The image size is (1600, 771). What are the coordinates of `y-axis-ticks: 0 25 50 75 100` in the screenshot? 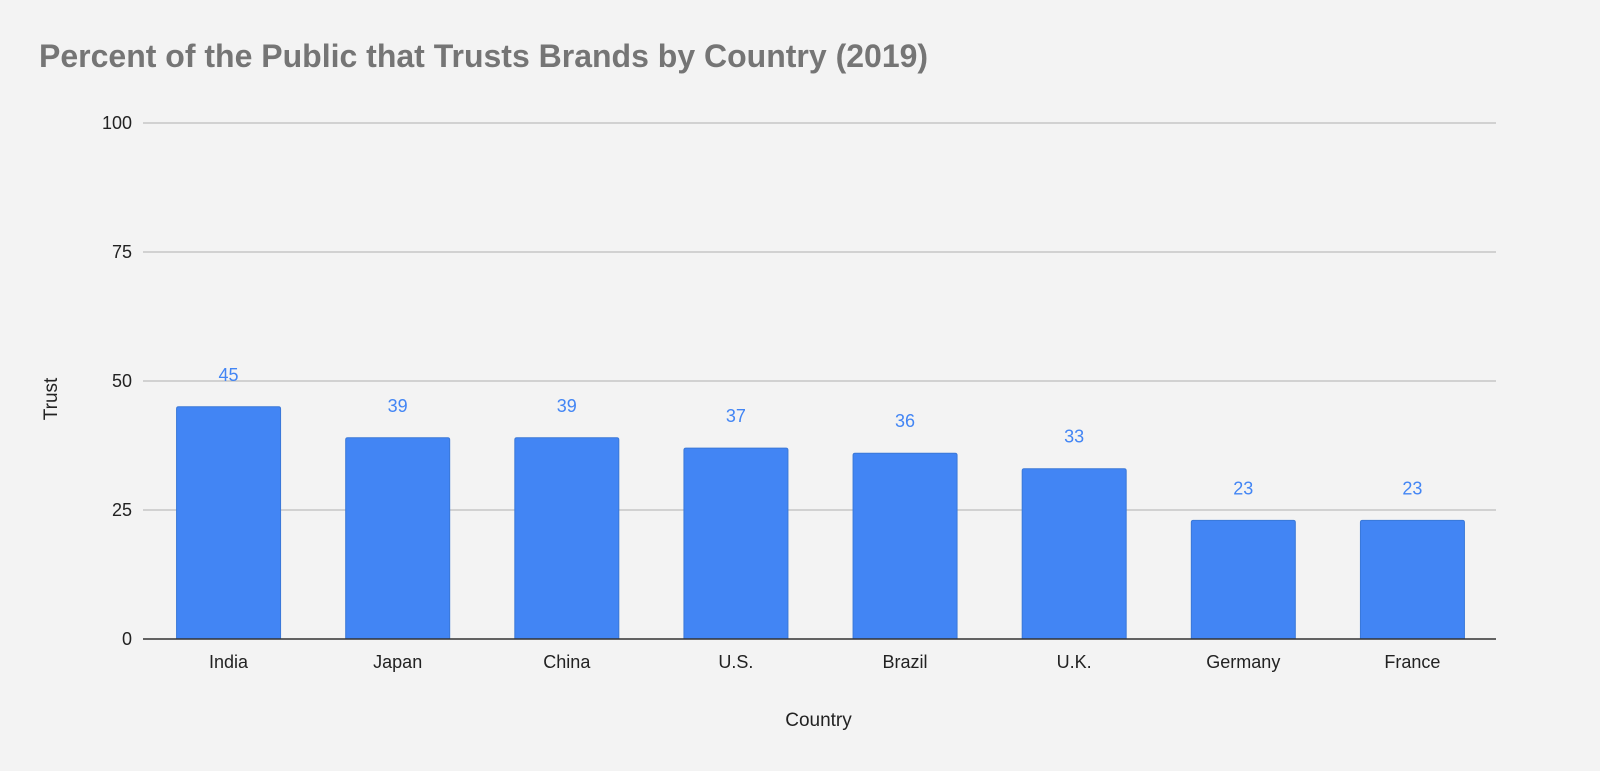 It's located at (117, 381).